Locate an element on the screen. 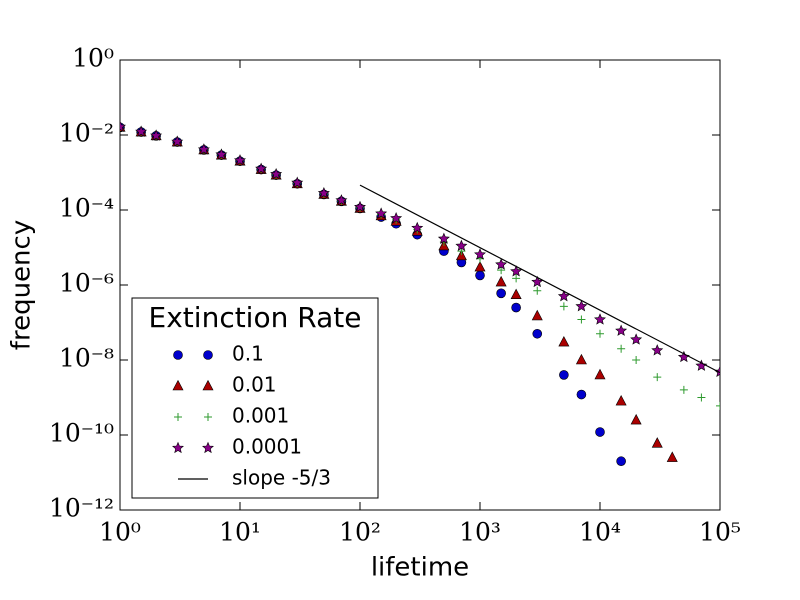 The image size is (800, 600). x-tick-label: 10¹ is located at coordinates (240, 532).